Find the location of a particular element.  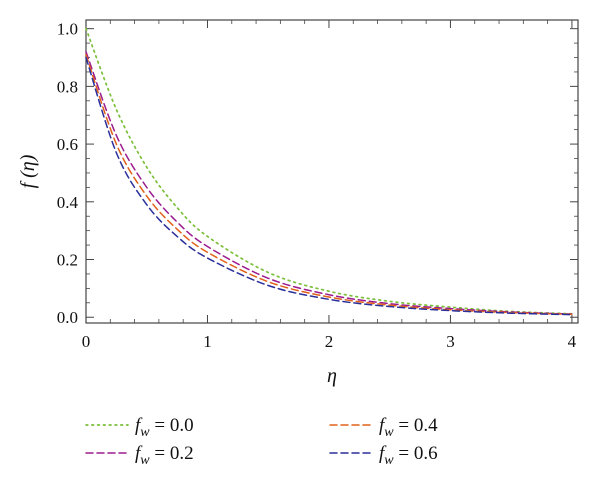

legend-value: = 0.4 is located at coordinates (416, 425).